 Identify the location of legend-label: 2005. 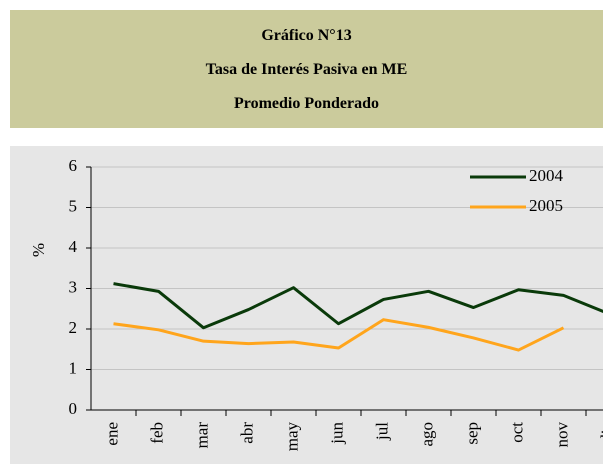
(546, 205).